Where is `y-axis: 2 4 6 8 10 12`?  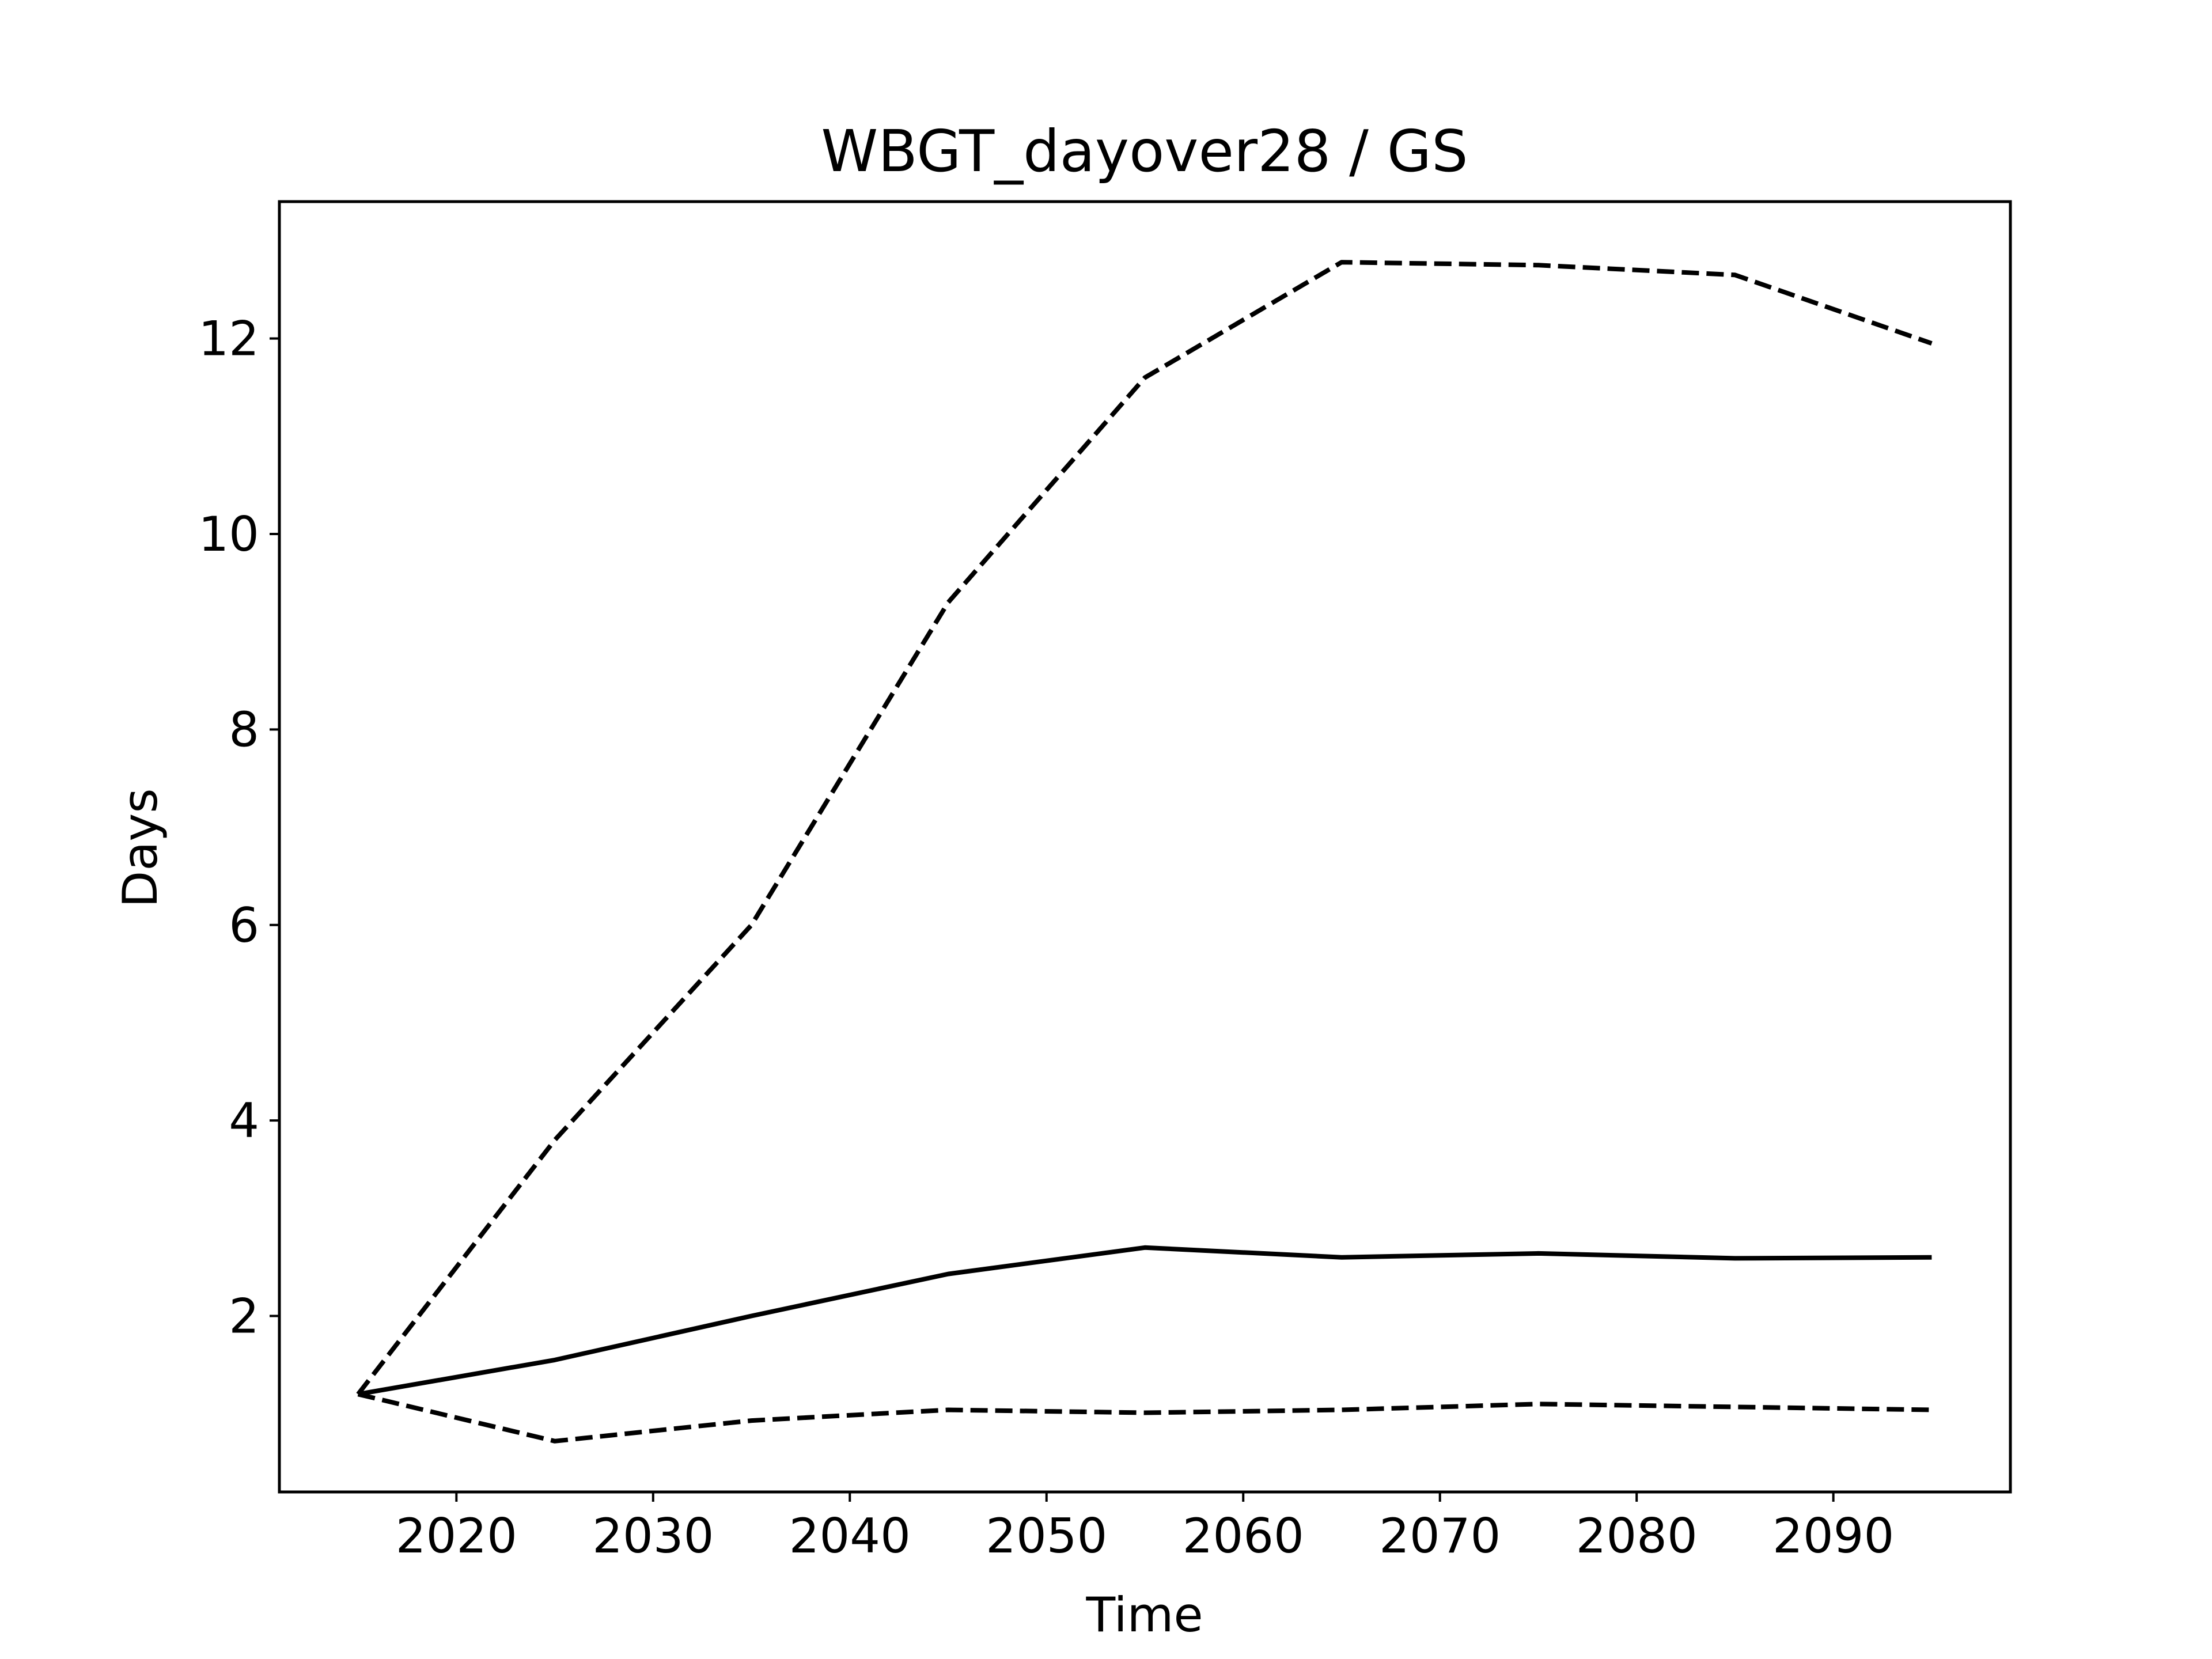 y-axis: 2 4 6 8 10 12 is located at coordinates (238, 827).